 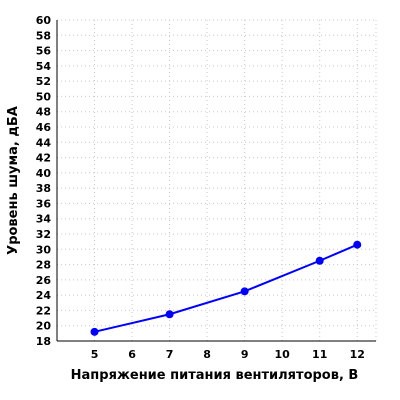 I want to click on x-tick-label: 12, so click(x=357, y=354).